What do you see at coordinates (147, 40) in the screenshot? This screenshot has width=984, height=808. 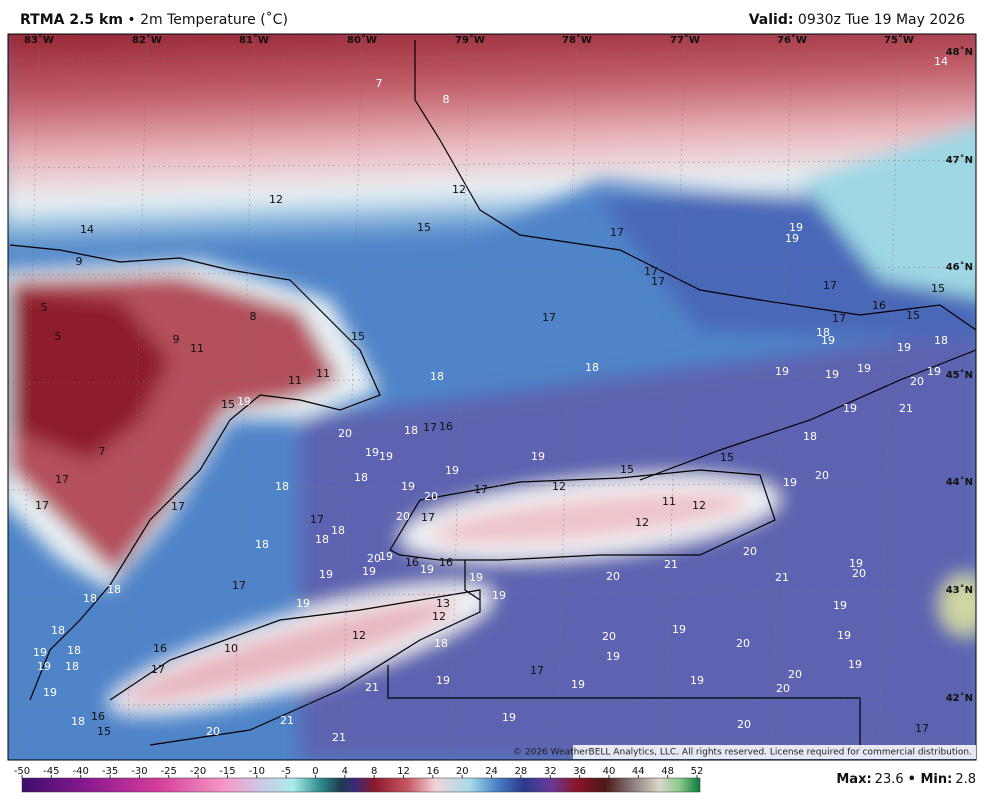 I see `longitude-label: 82˚W` at bounding box center [147, 40].